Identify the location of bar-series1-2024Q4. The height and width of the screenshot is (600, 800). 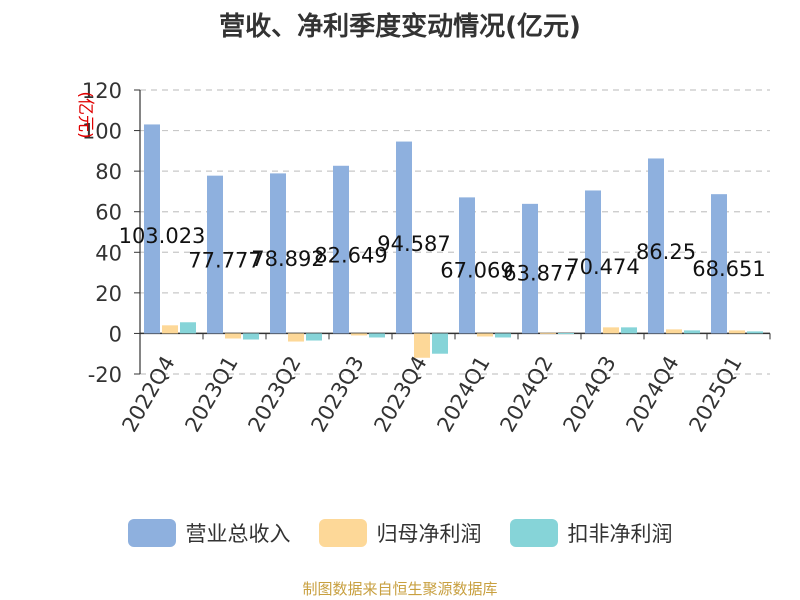
(674, 331).